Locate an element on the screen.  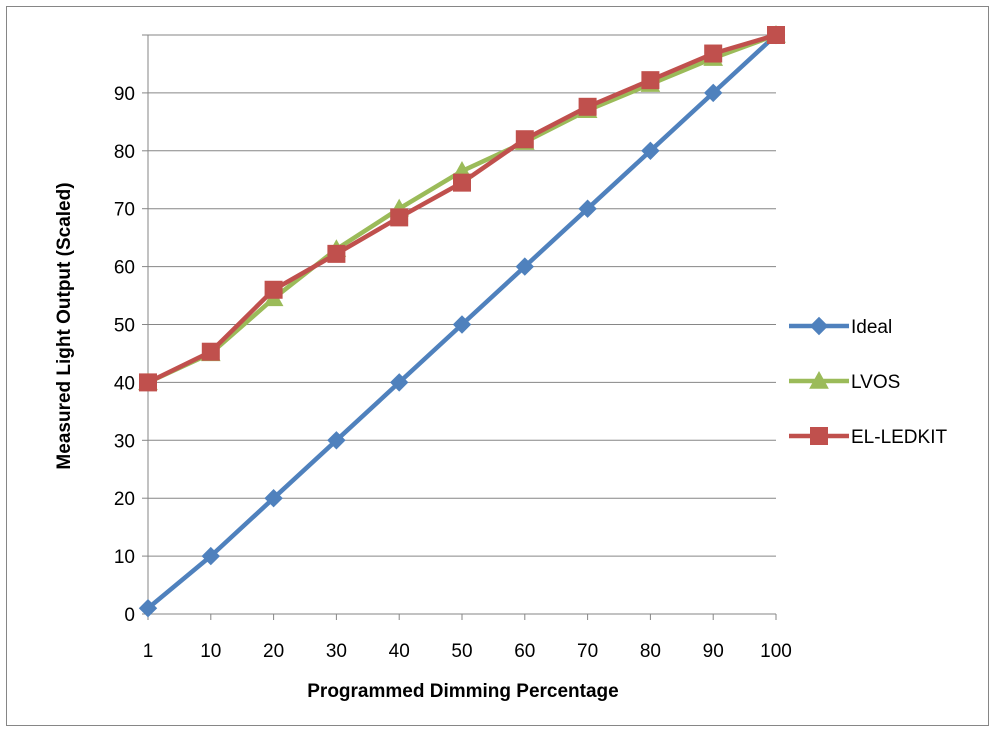
x-tick-label: 40 is located at coordinates (399, 651).